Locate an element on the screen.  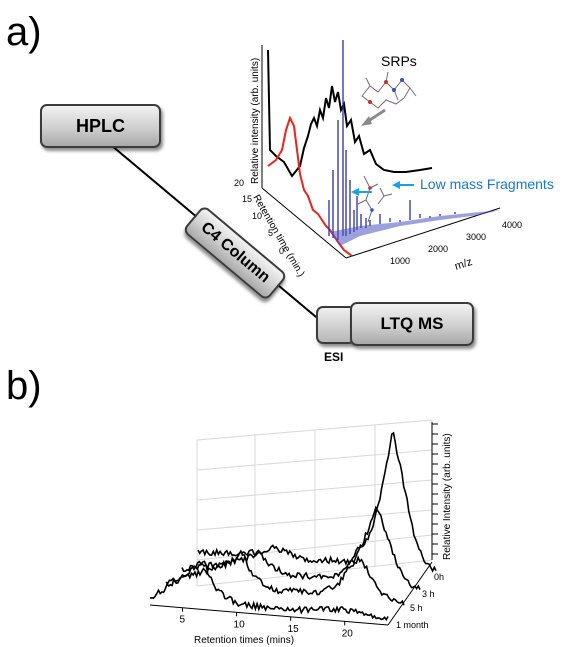
srp-arrow-head is located at coordinates (366, 121).